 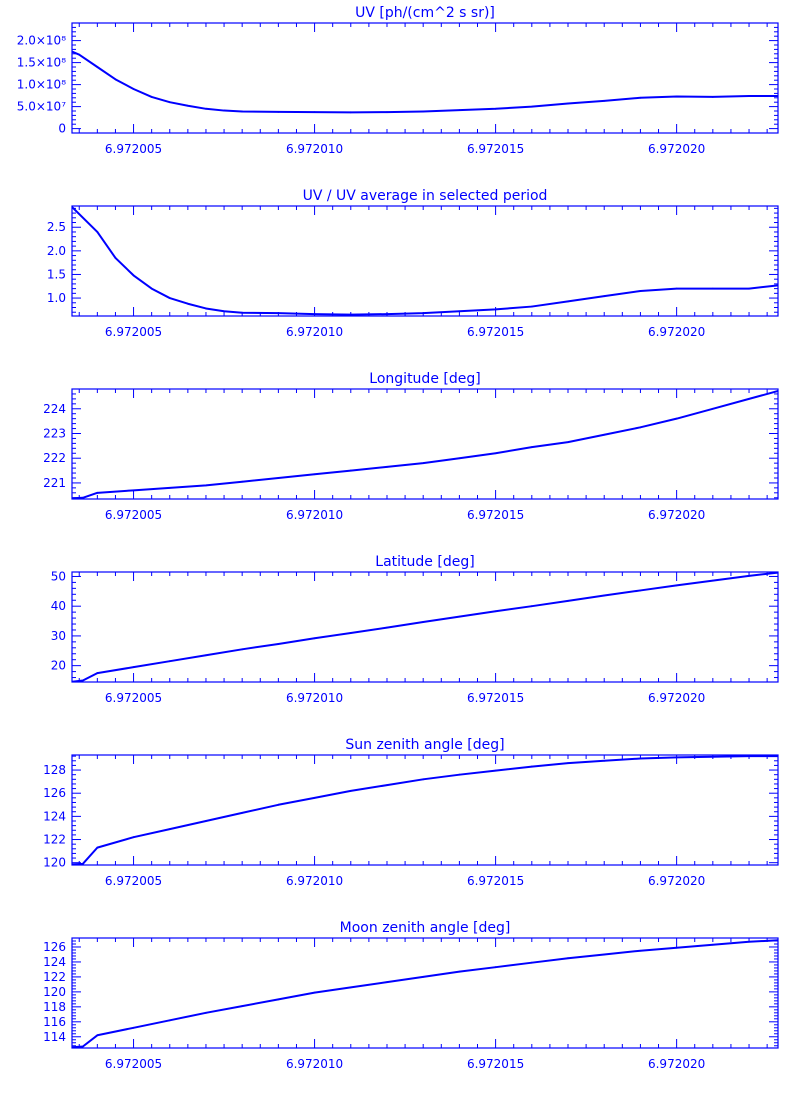 I want to click on y-tick-label: 128, so click(x=54, y=770).